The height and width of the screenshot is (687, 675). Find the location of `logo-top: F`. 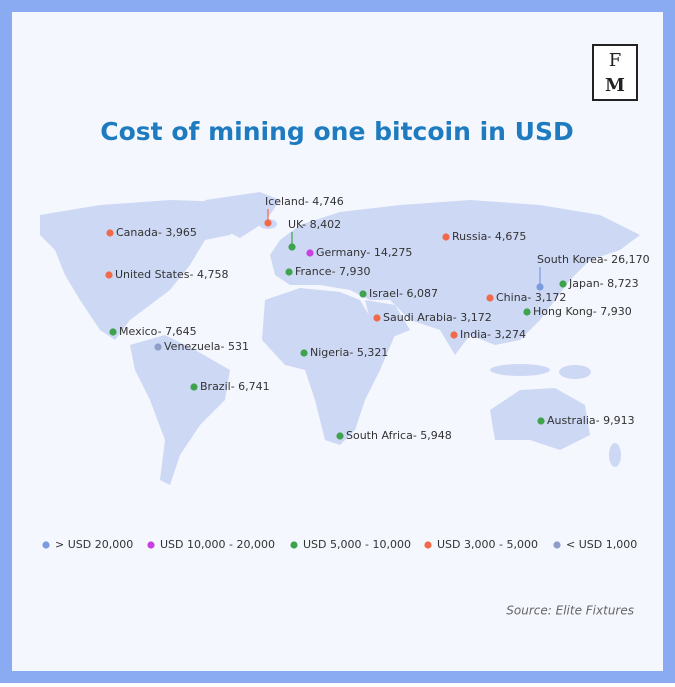

logo-top: F is located at coordinates (615, 60).